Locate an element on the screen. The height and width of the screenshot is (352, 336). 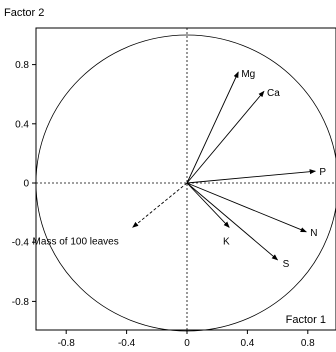
x-tick-label: 0.4 is located at coordinates (247, 343).